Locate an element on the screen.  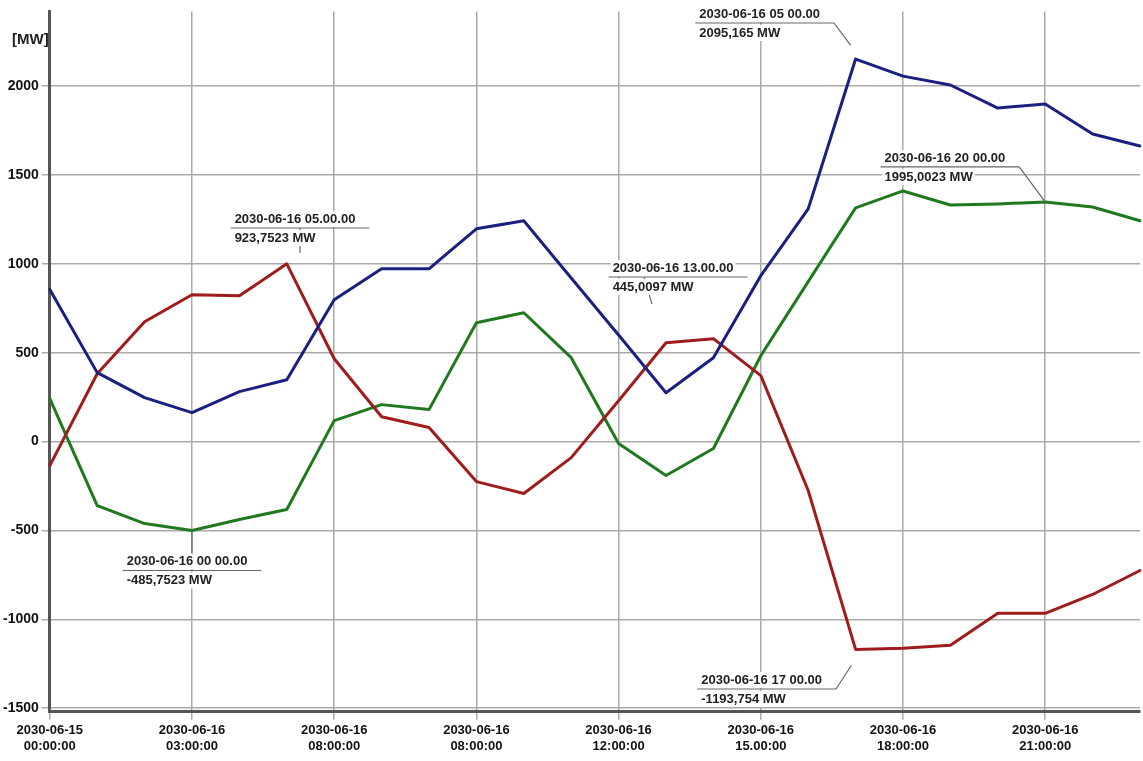
y-tick-label: 500 is located at coordinates (27, 351).